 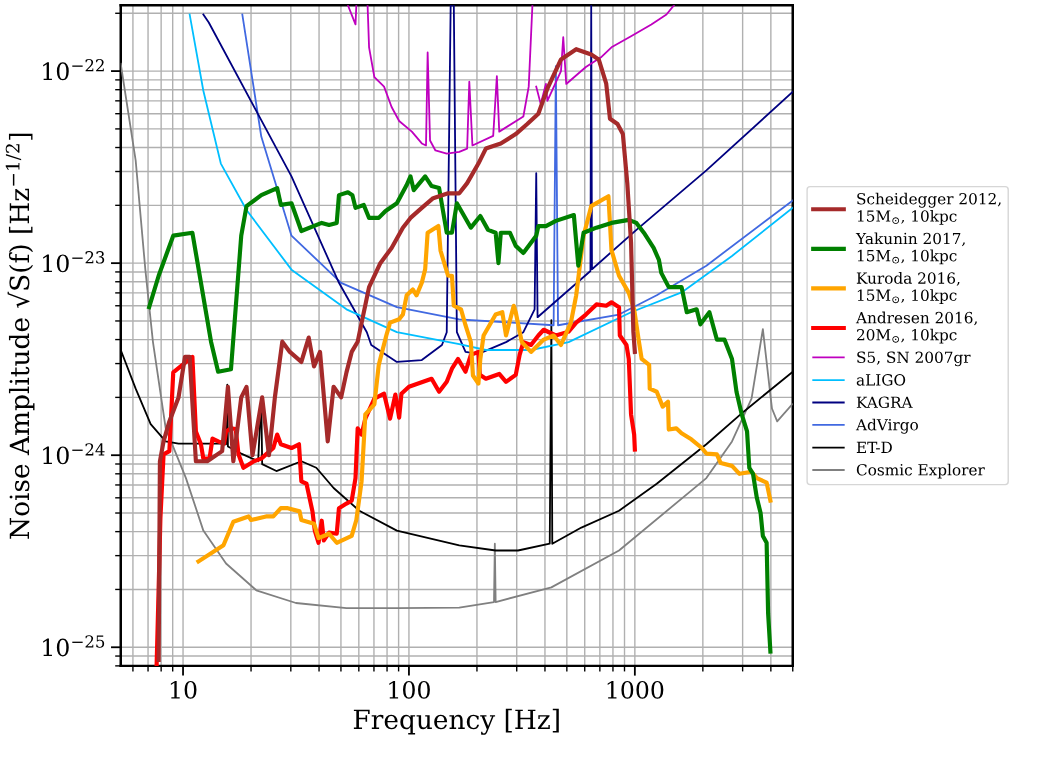 What do you see at coordinates (74, 646) in the screenshot?
I see `y-tick-label: 10$^{−25}$` at bounding box center [74, 646].